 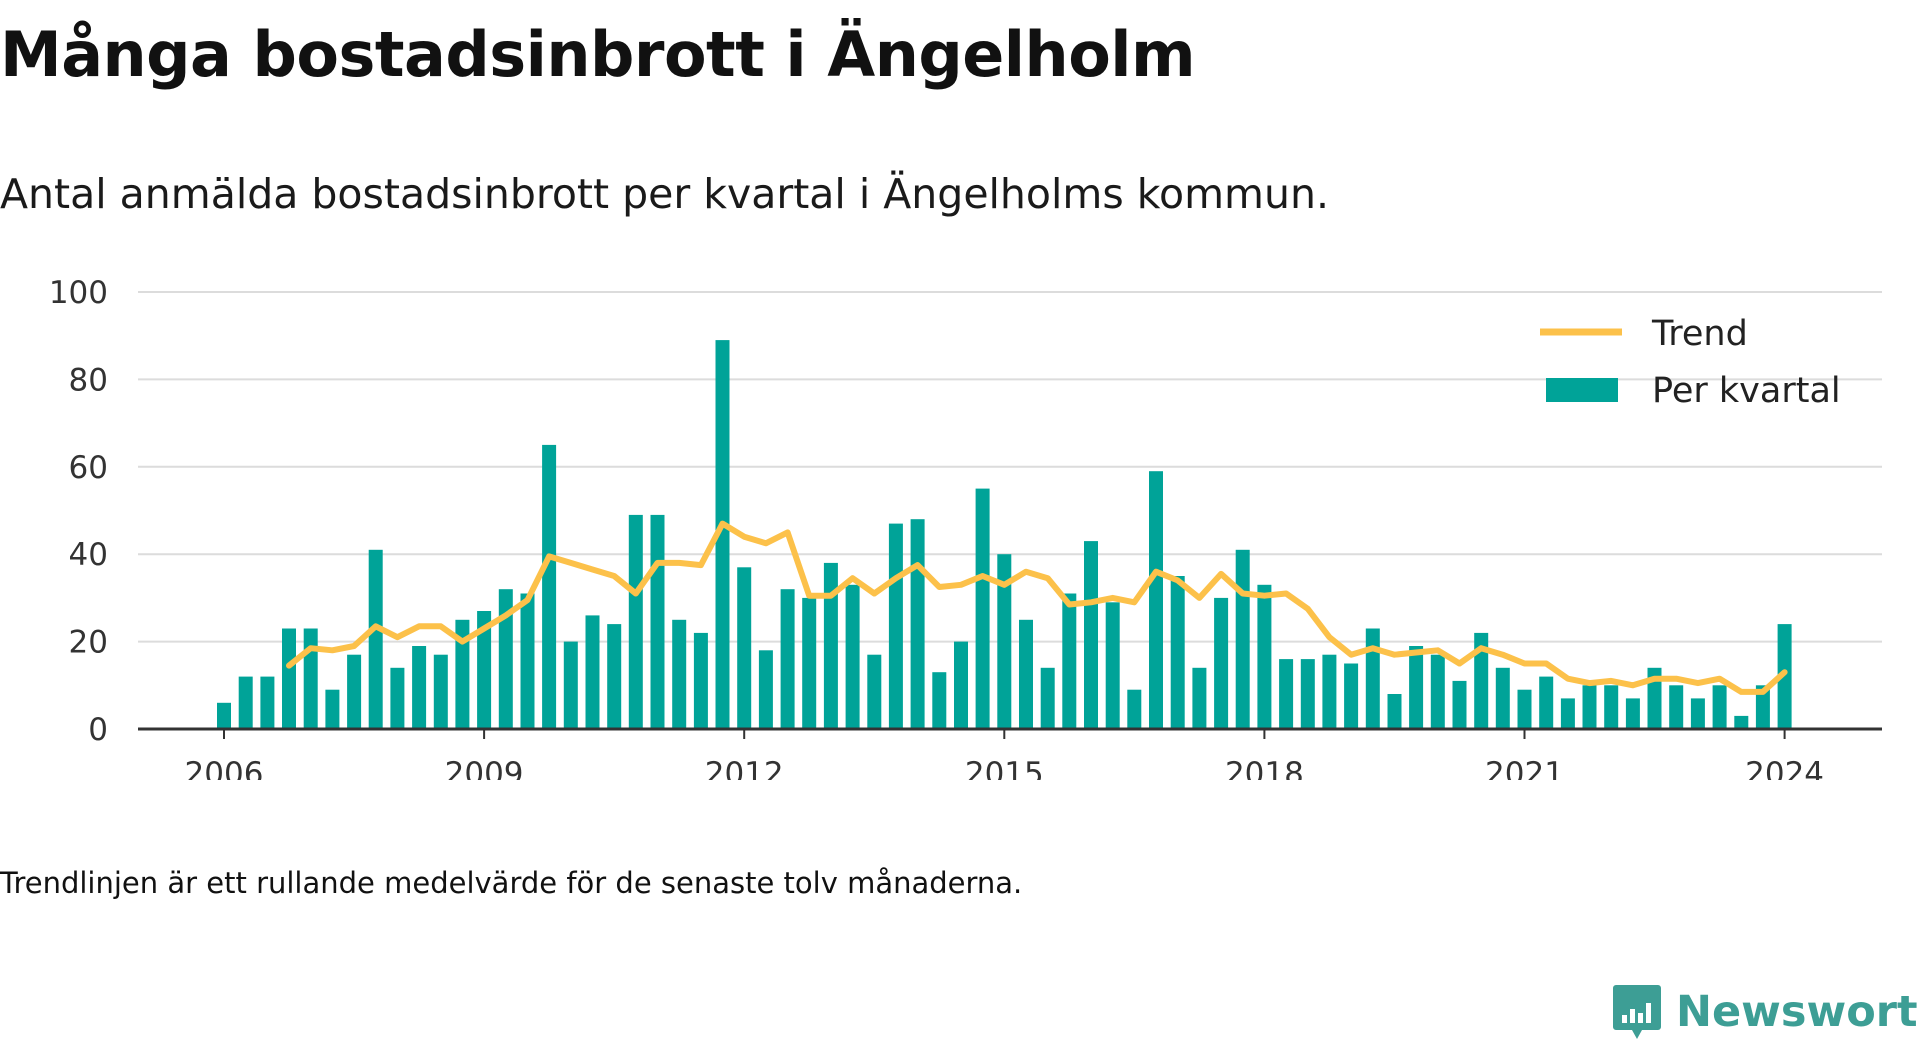 I want to click on x-tick-label: 2018, so click(x=1264, y=768).